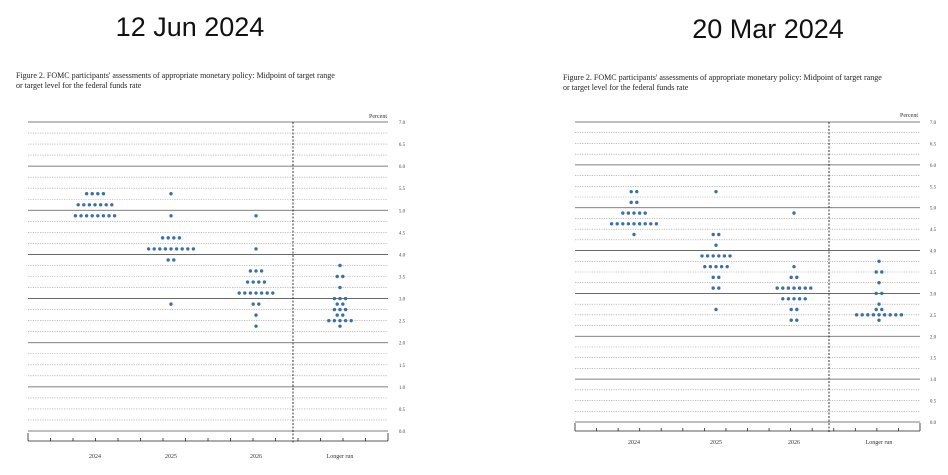 The width and height of the screenshot is (948, 475). What do you see at coordinates (933, 380) in the screenshot?
I see `y-tick-label: 1.0` at bounding box center [933, 380].